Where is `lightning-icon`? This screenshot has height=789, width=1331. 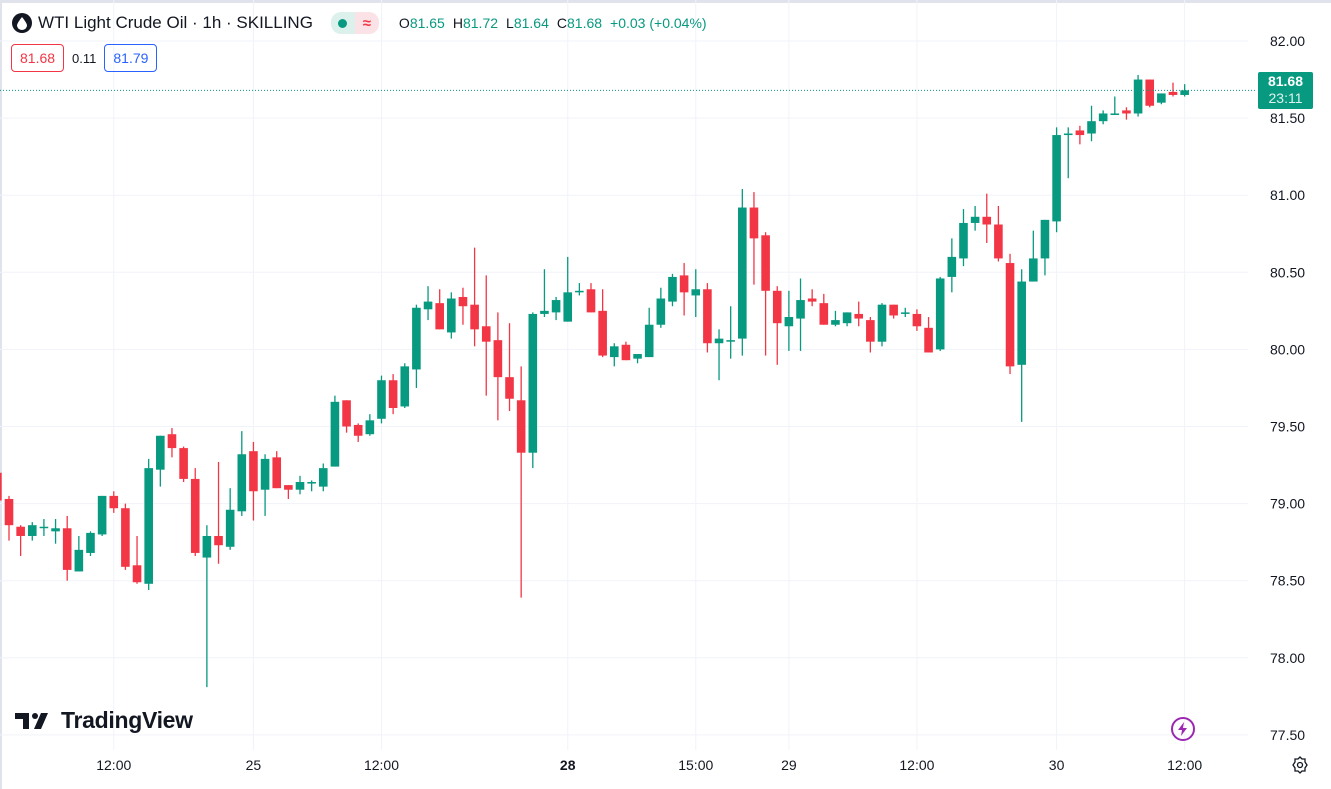 lightning-icon is located at coordinates (1183, 729).